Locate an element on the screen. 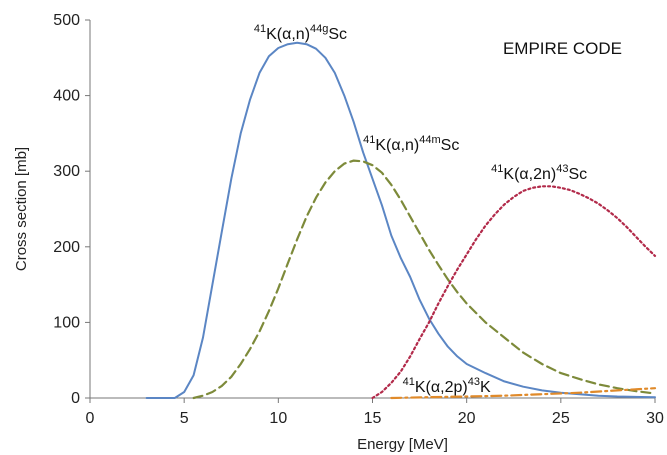 This screenshot has width=667, height=455. label-product: K is located at coordinates (485, 387).